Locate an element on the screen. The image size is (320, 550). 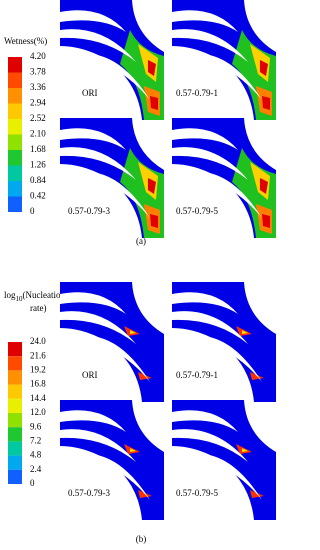
legend-tick-label: 3.78 is located at coordinates (38, 72).